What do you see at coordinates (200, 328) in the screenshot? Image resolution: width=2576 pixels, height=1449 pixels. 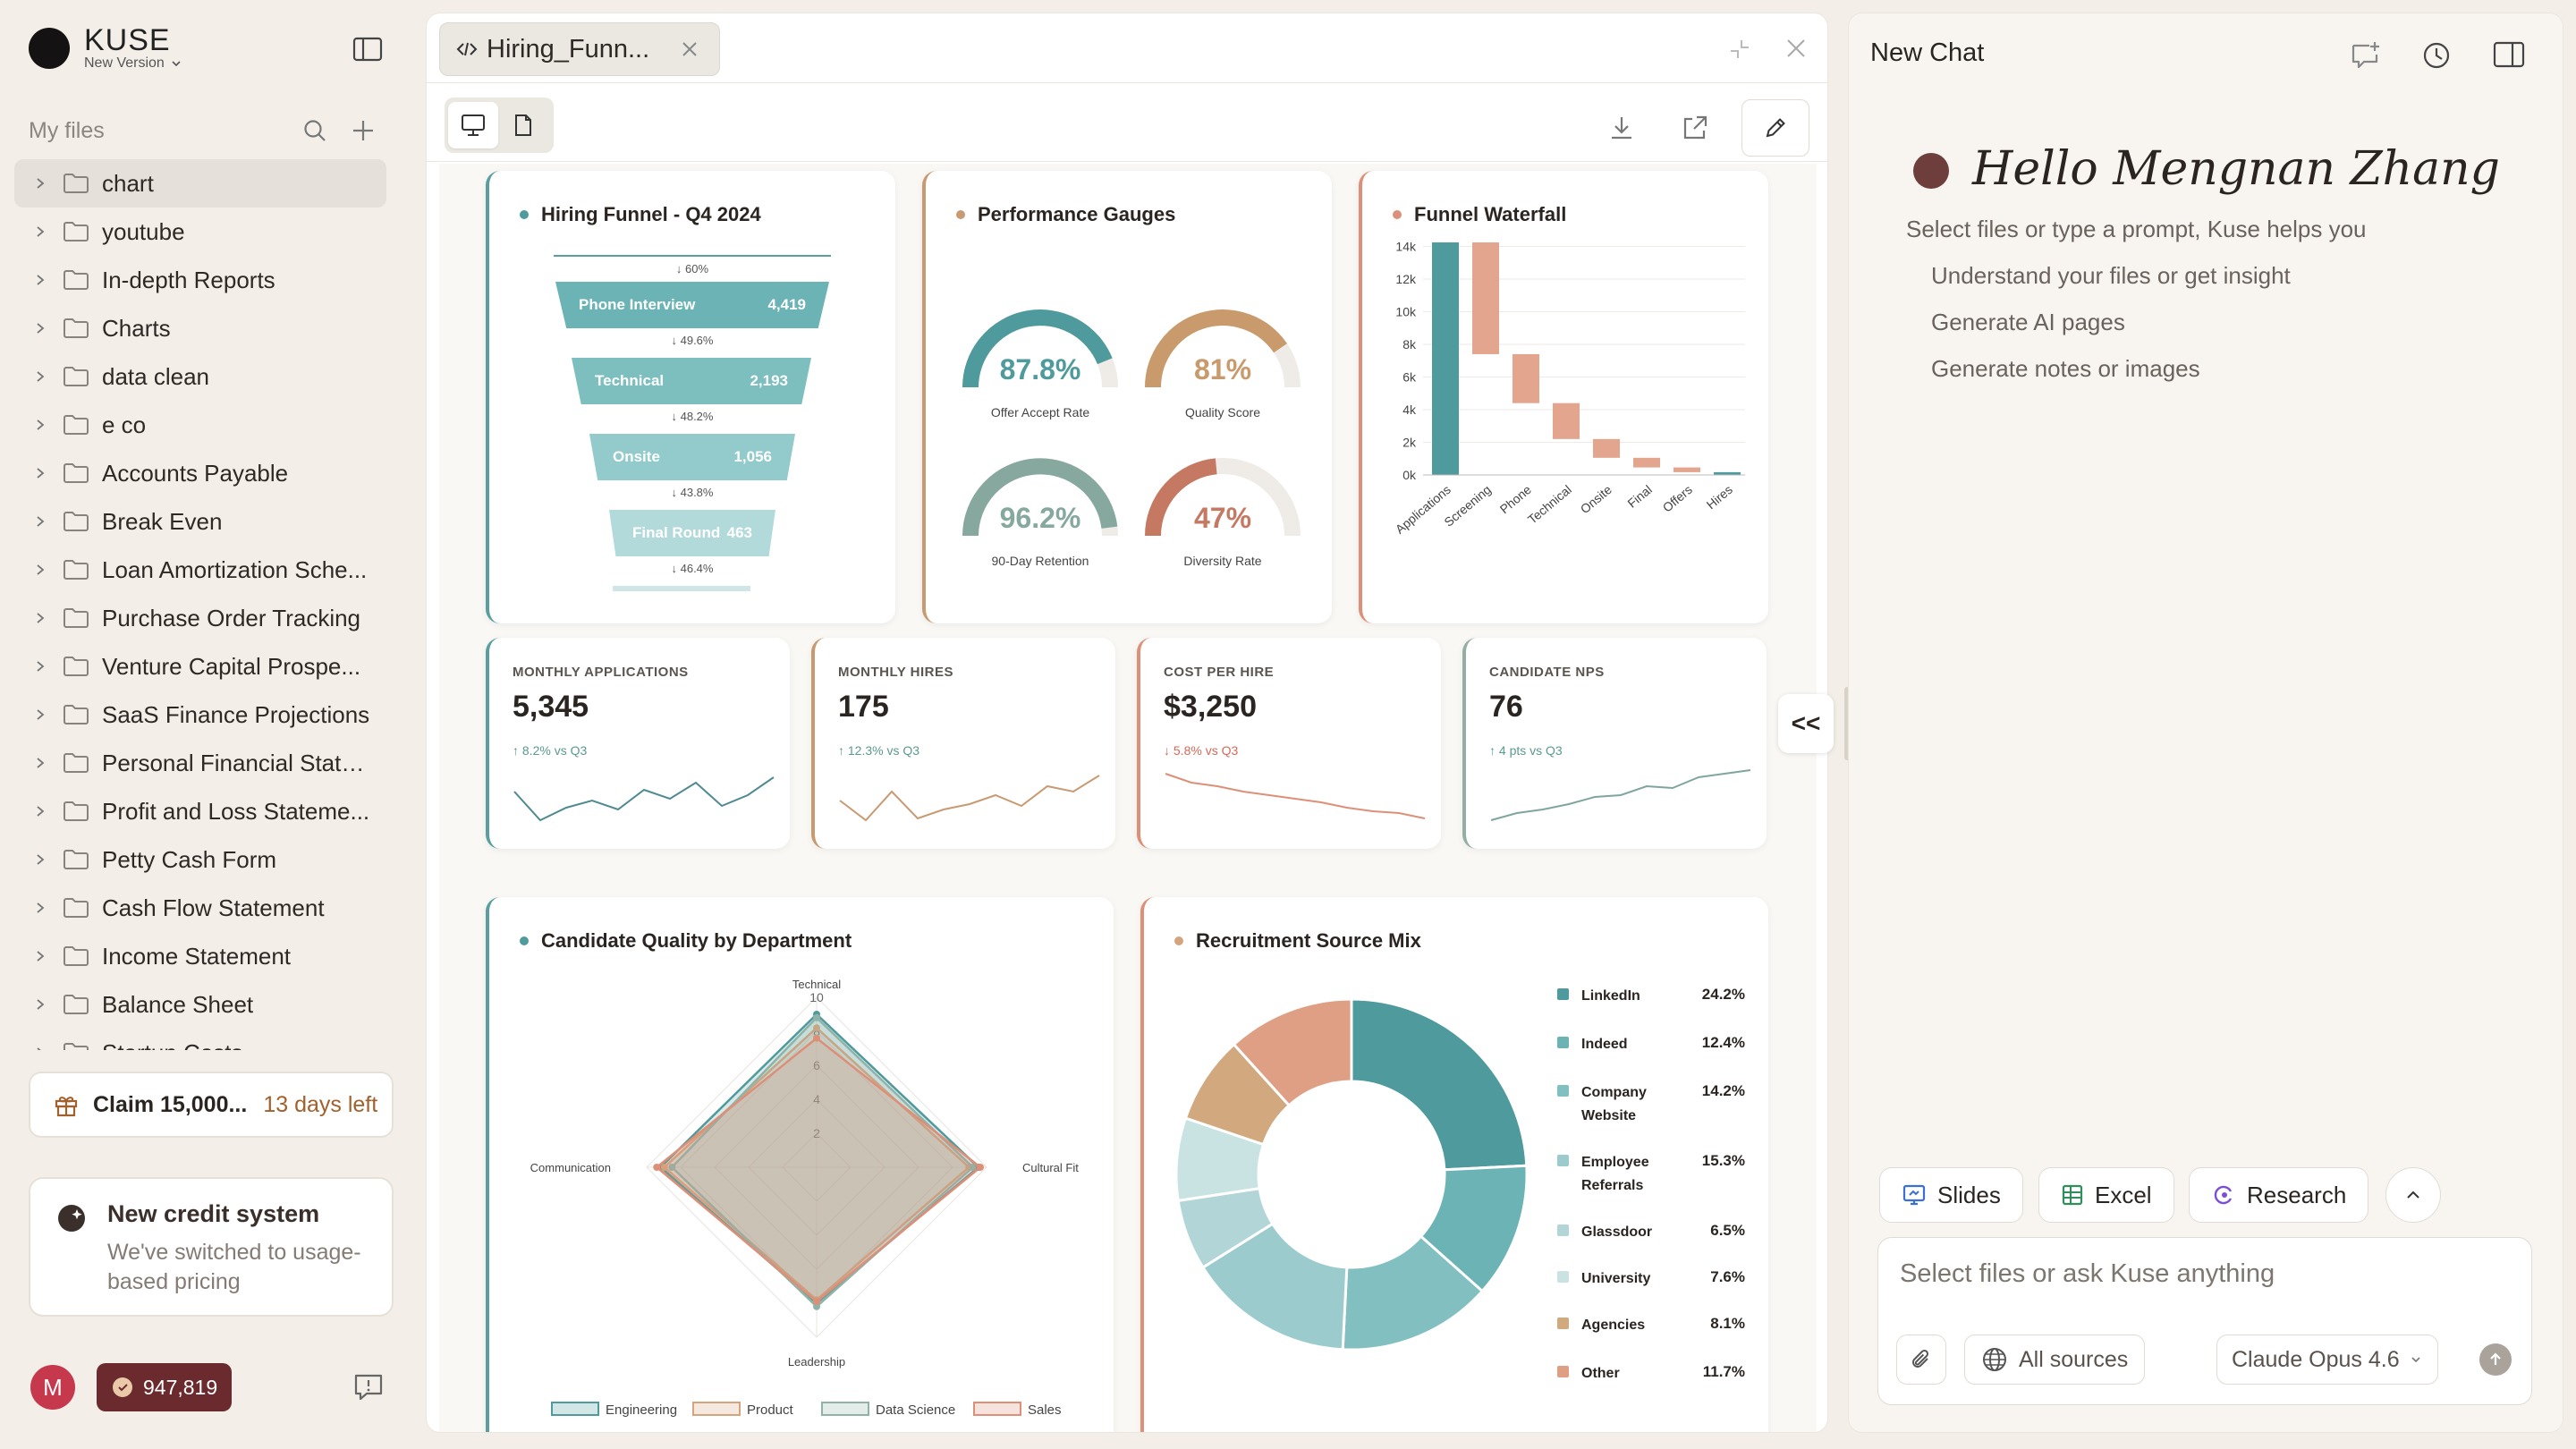 I see `tree-folder-item: Charts` at bounding box center [200, 328].